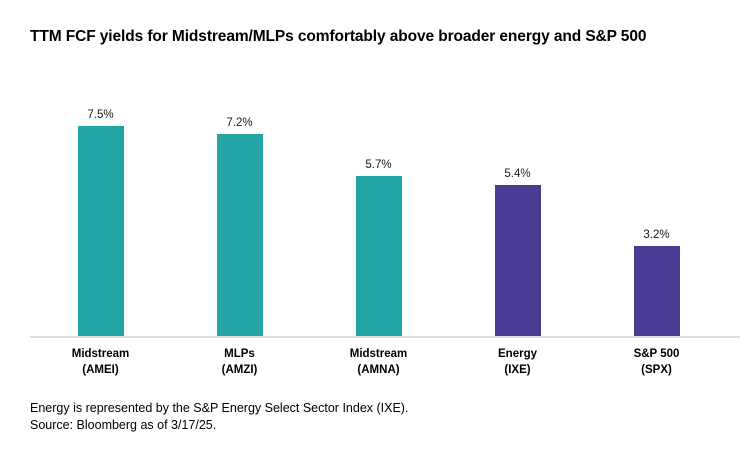  I want to click on bar-group: 7.5%, so click(100, 222).